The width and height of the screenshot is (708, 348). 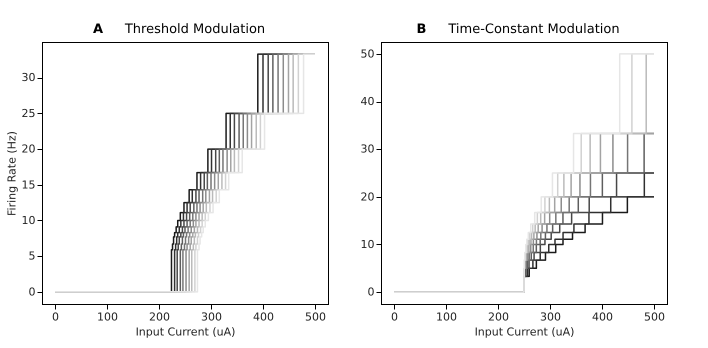 I want to click on y-axis-title: Firing Rate (Hz), so click(x=12, y=173).